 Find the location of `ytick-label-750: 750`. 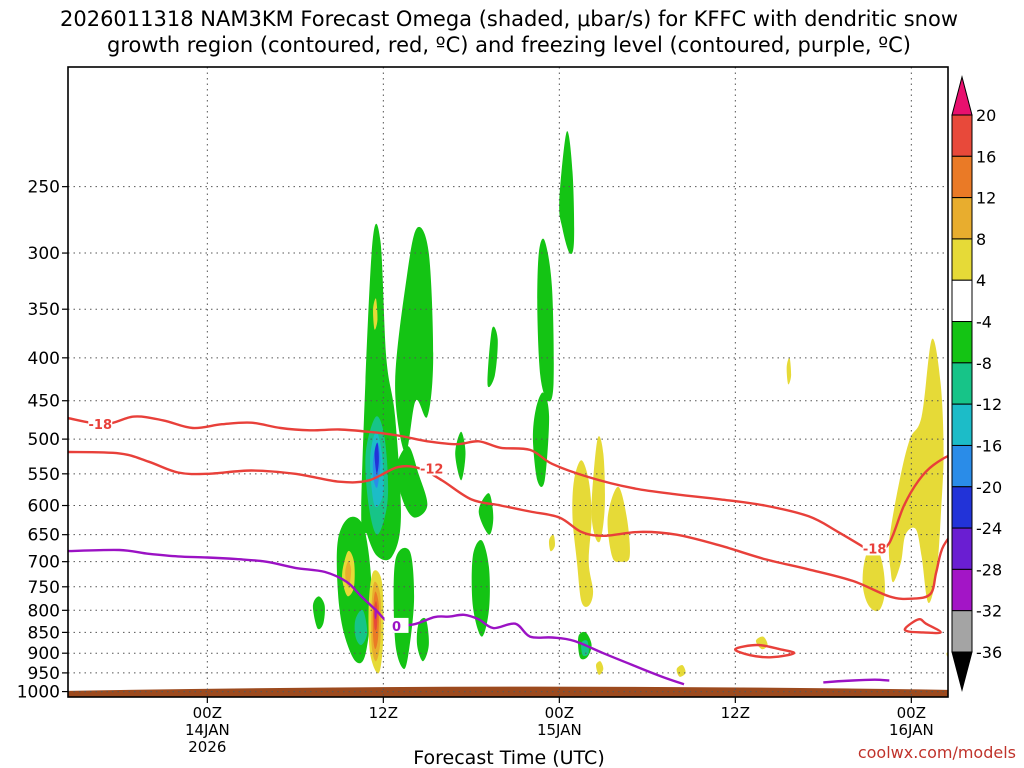

ytick-label-750: 750 is located at coordinates (44, 588).